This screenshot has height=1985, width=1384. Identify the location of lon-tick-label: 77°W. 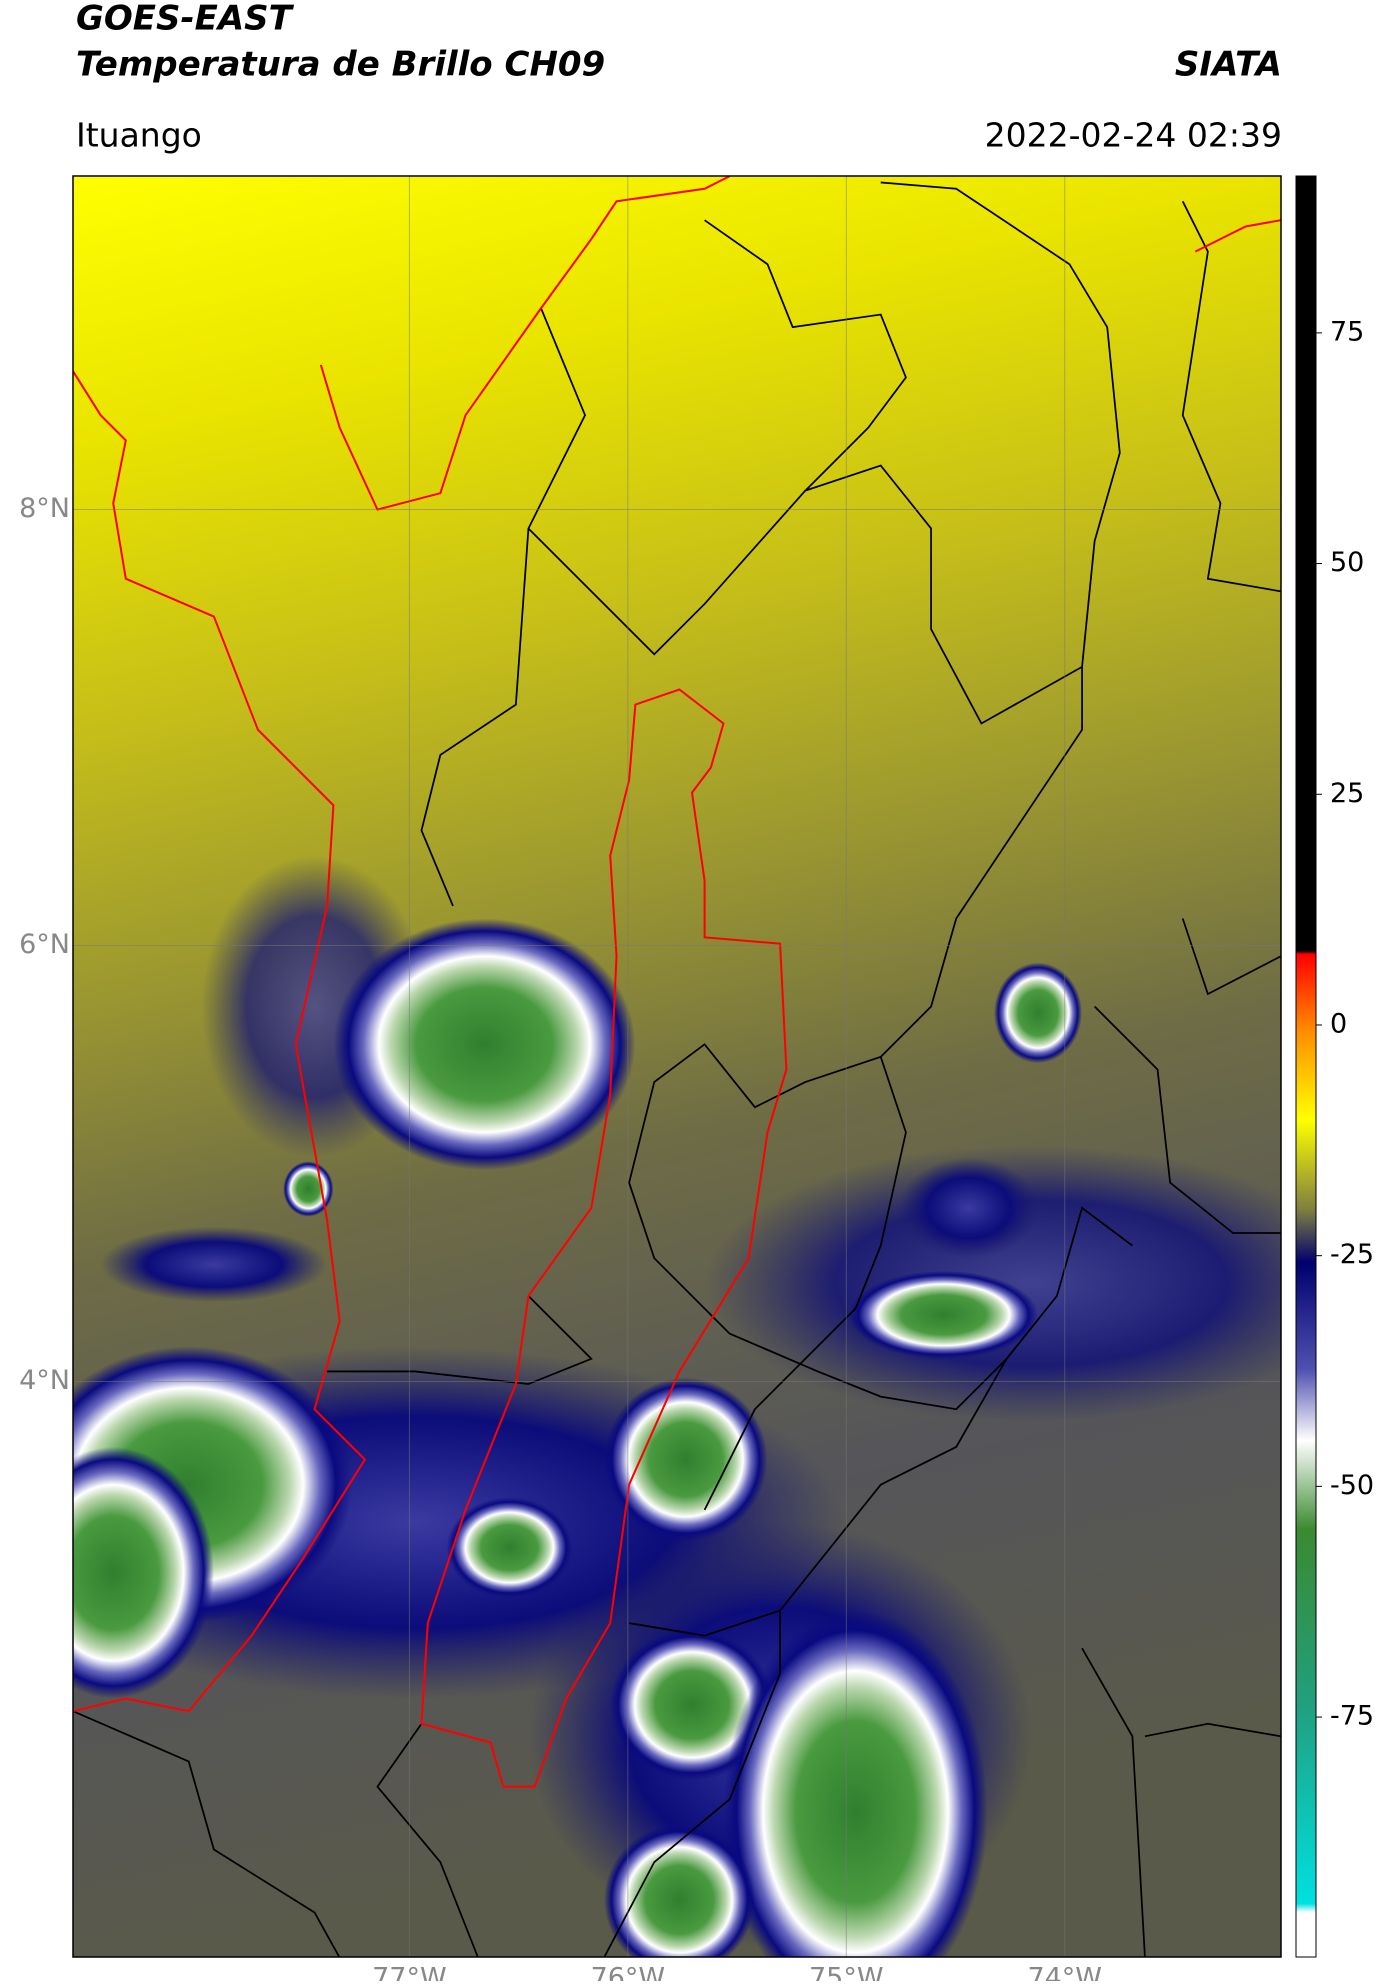
(409, 1972).